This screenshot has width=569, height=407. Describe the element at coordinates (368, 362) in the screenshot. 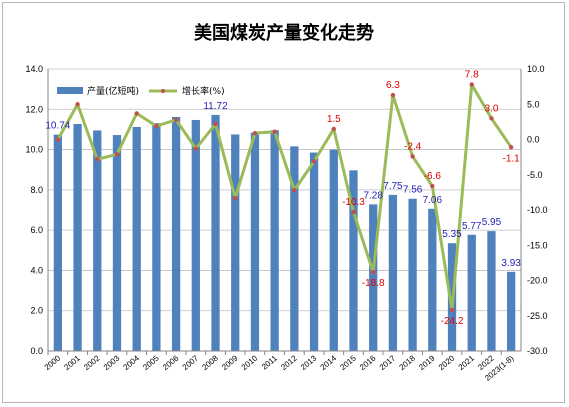

I see `x-tick-label: 2016` at that location.